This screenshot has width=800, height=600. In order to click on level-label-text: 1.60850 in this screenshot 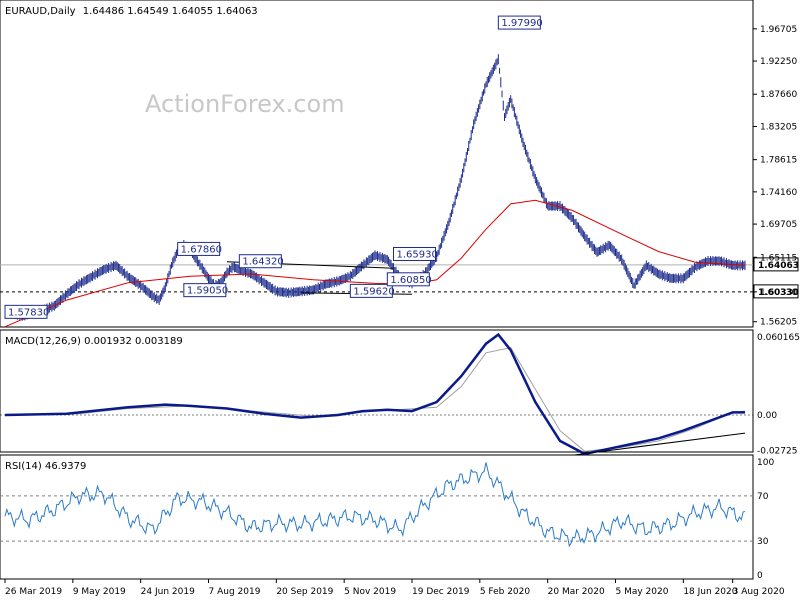, I will do `click(410, 280)`.